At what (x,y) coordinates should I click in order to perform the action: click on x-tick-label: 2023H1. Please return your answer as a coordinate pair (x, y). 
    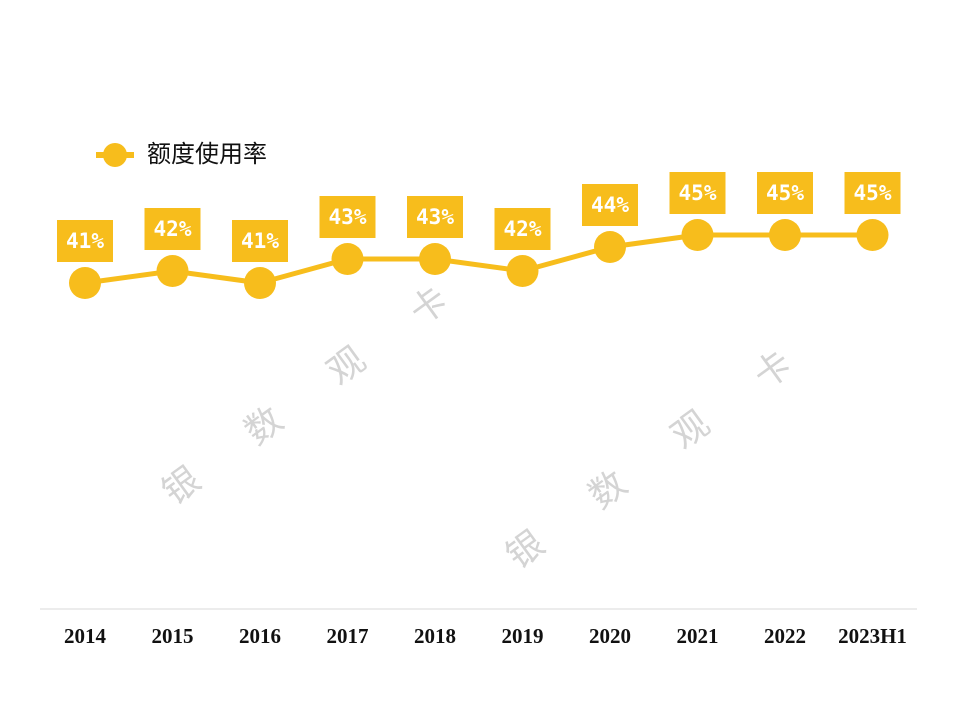
    Looking at the image, I should click on (872, 636).